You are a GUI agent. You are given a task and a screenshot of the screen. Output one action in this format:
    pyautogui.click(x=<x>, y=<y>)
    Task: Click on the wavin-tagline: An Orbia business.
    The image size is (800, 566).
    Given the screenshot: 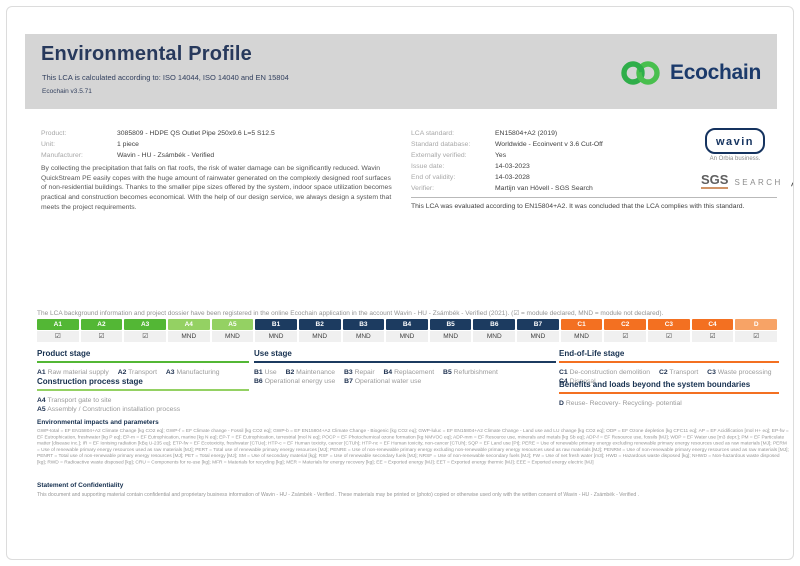 What is the action you would take?
    pyautogui.click(x=735, y=159)
    